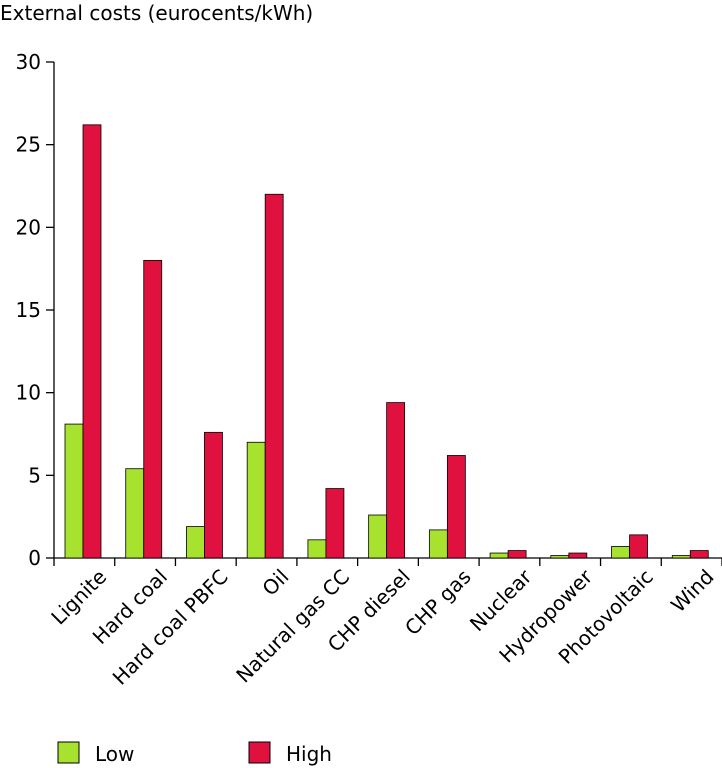 This screenshot has width=722, height=768. I want to click on bar-high-oil, so click(274, 376).